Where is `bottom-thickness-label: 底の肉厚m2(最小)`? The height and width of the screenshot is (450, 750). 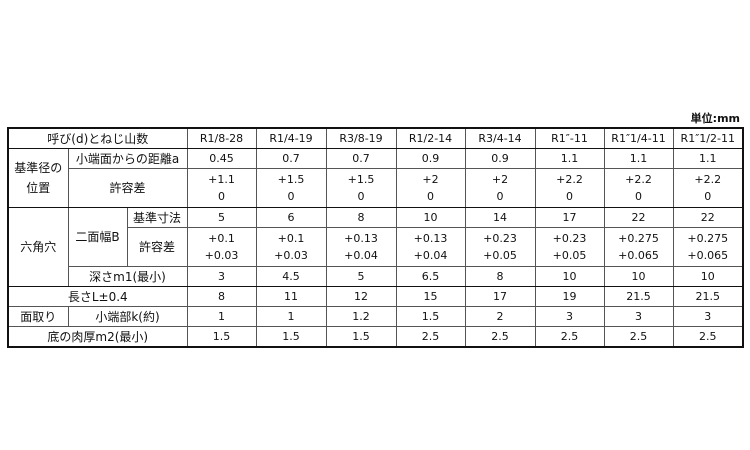
bottom-thickness-label: 底の肉厚m2(最小) is located at coordinates (97, 337).